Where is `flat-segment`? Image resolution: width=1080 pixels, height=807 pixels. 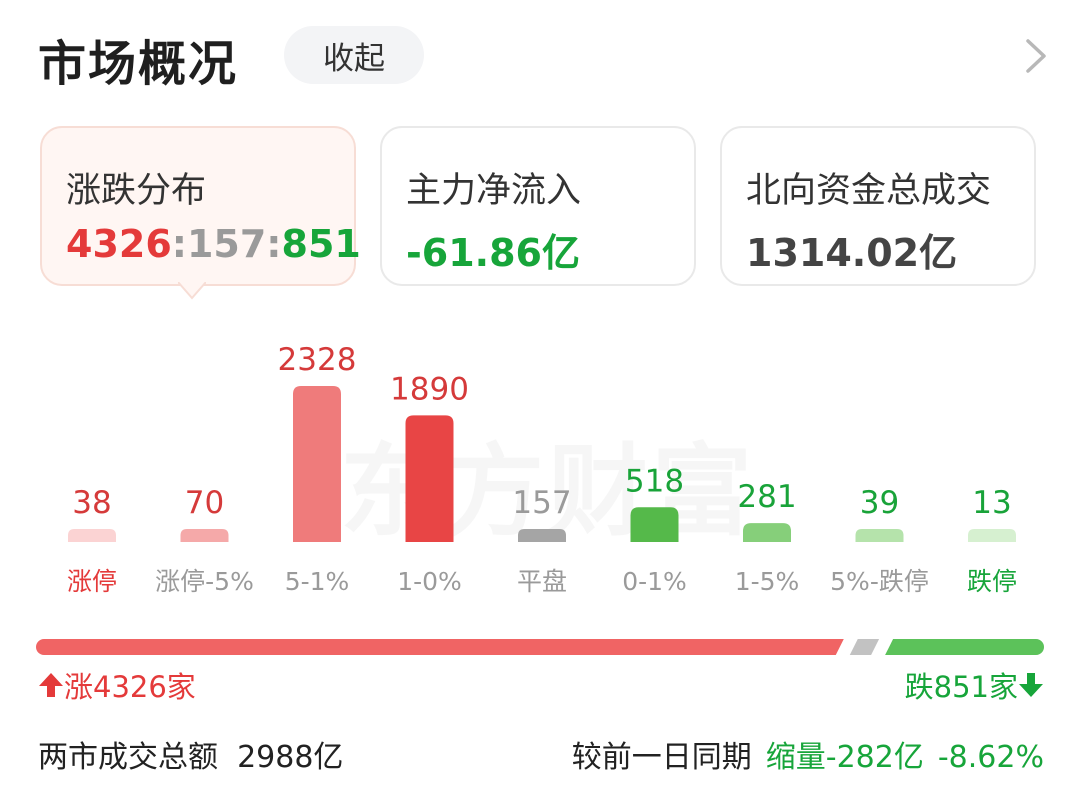 flat-segment is located at coordinates (864, 647).